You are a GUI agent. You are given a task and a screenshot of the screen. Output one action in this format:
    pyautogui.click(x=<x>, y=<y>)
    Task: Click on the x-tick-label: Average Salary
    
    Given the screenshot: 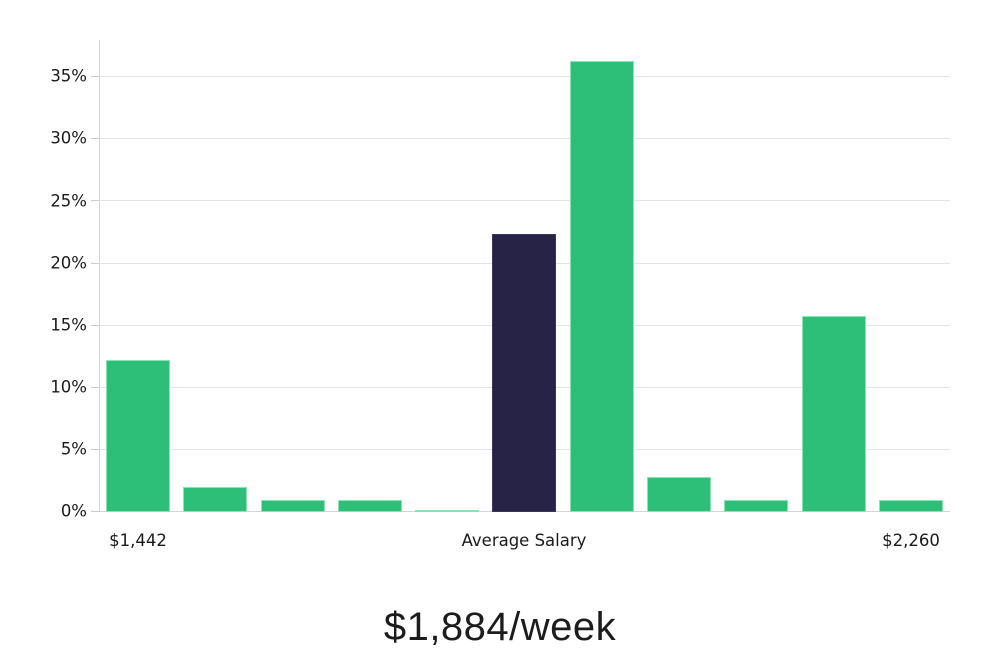 What is the action you would take?
    pyautogui.click(x=524, y=540)
    